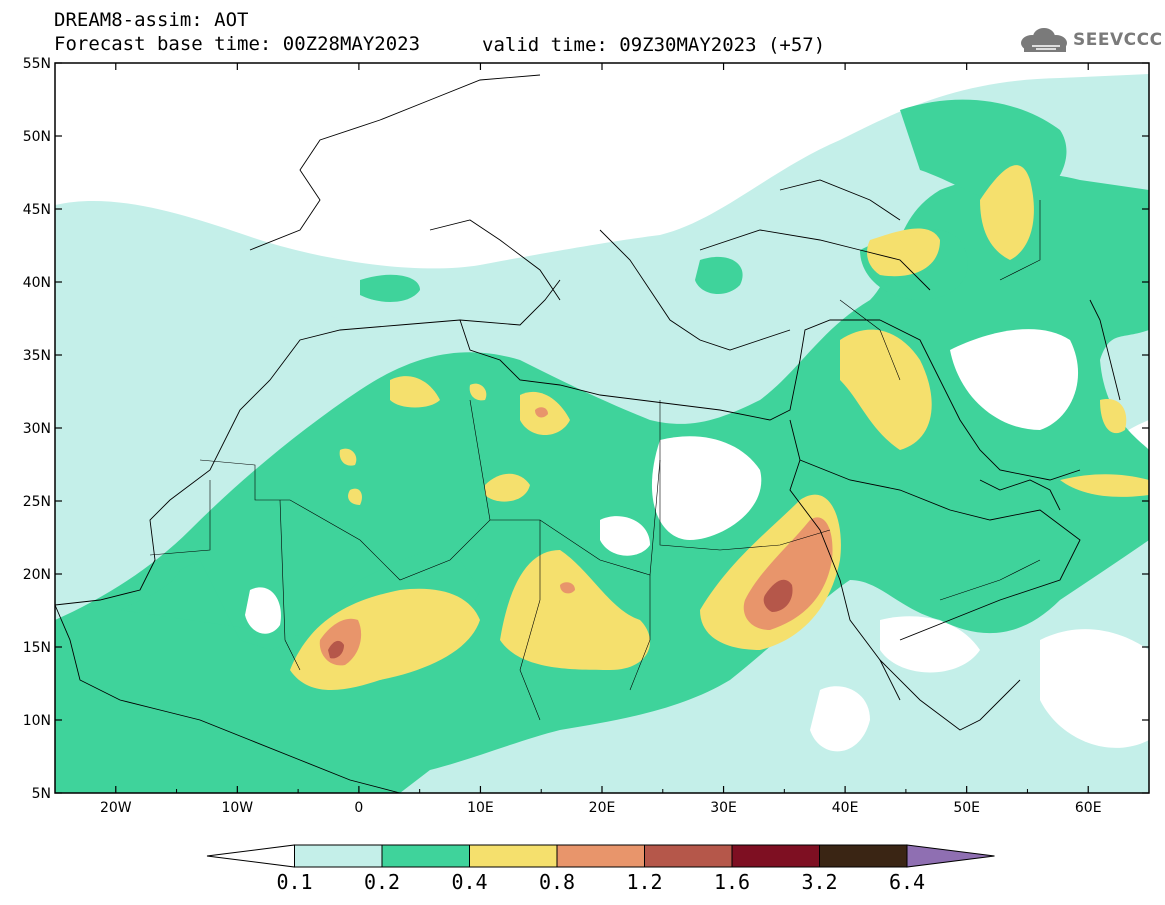  Describe the element at coordinates (557, 882) in the screenshot. I see `colorbar-label: 0.8` at that location.